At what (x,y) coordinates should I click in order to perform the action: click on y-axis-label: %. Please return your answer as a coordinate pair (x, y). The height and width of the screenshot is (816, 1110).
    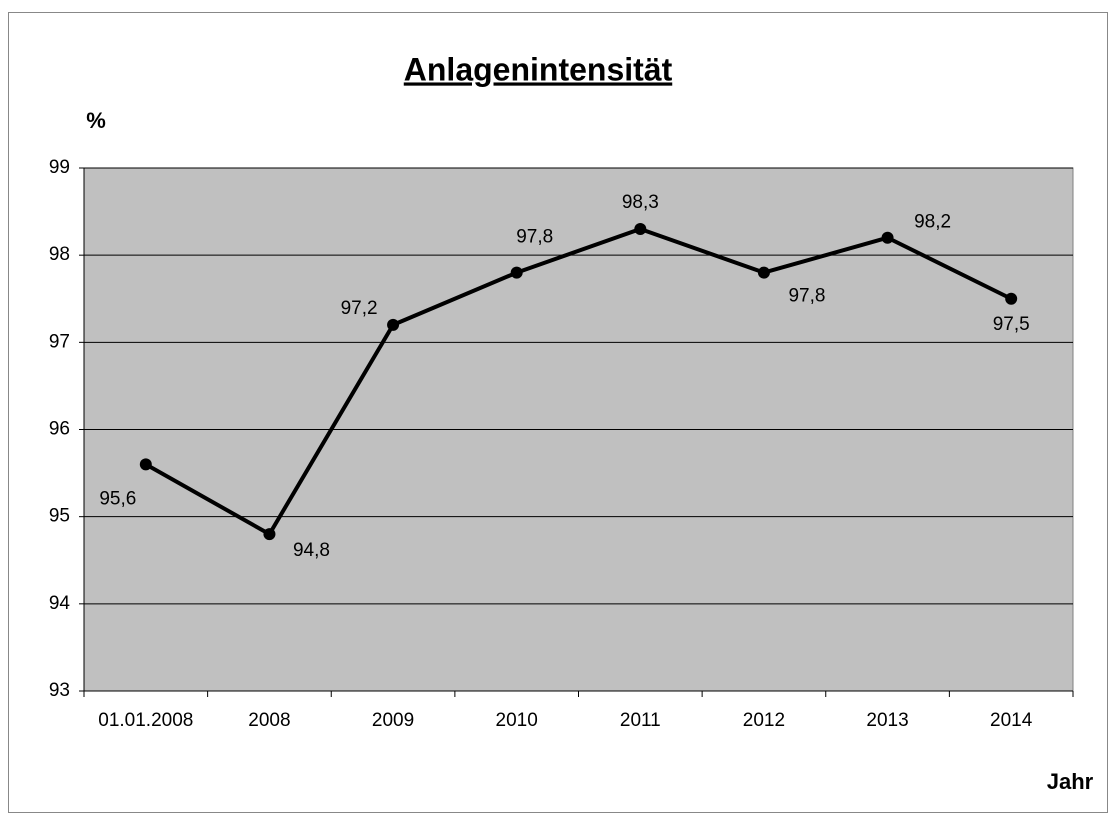
    Looking at the image, I should click on (96, 120).